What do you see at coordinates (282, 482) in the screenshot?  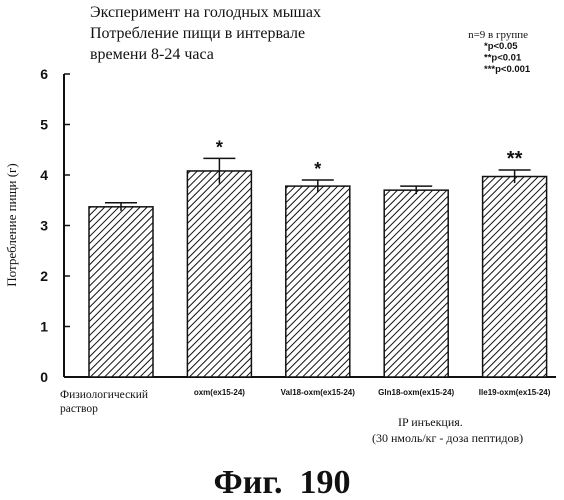 I see `figure-caption: Фиг. 190` at bounding box center [282, 482].